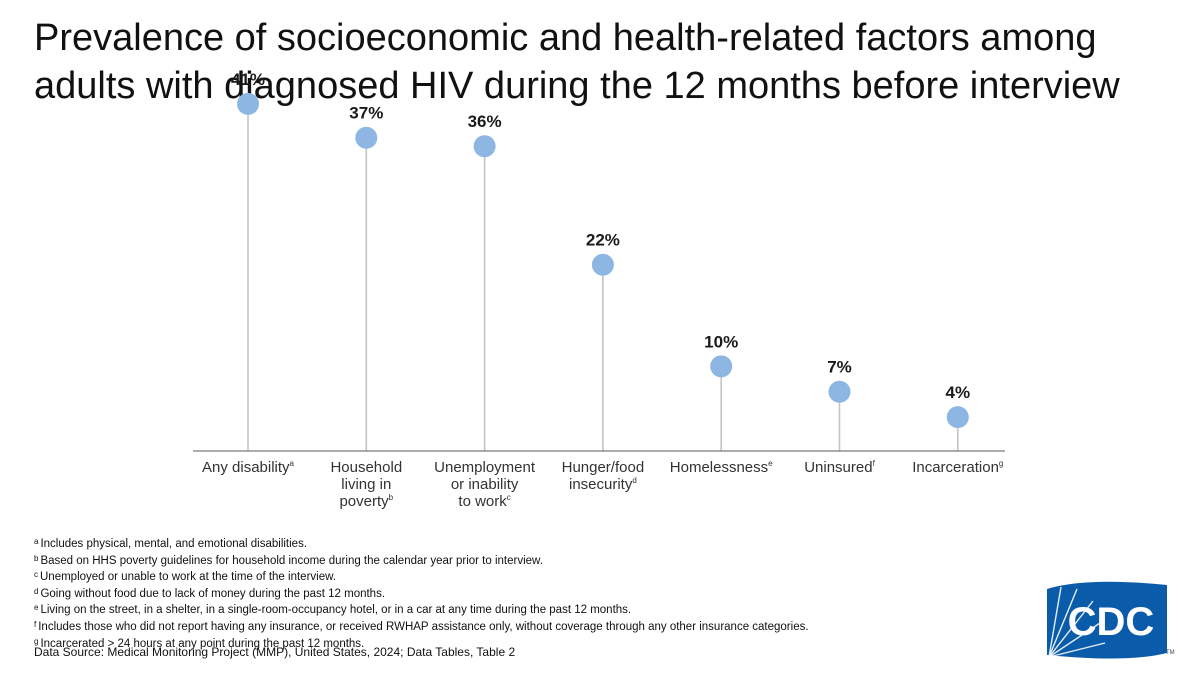 This screenshot has width=1200, height=675. Describe the element at coordinates (485, 121) in the screenshot. I see `value-label: 36%` at that location.